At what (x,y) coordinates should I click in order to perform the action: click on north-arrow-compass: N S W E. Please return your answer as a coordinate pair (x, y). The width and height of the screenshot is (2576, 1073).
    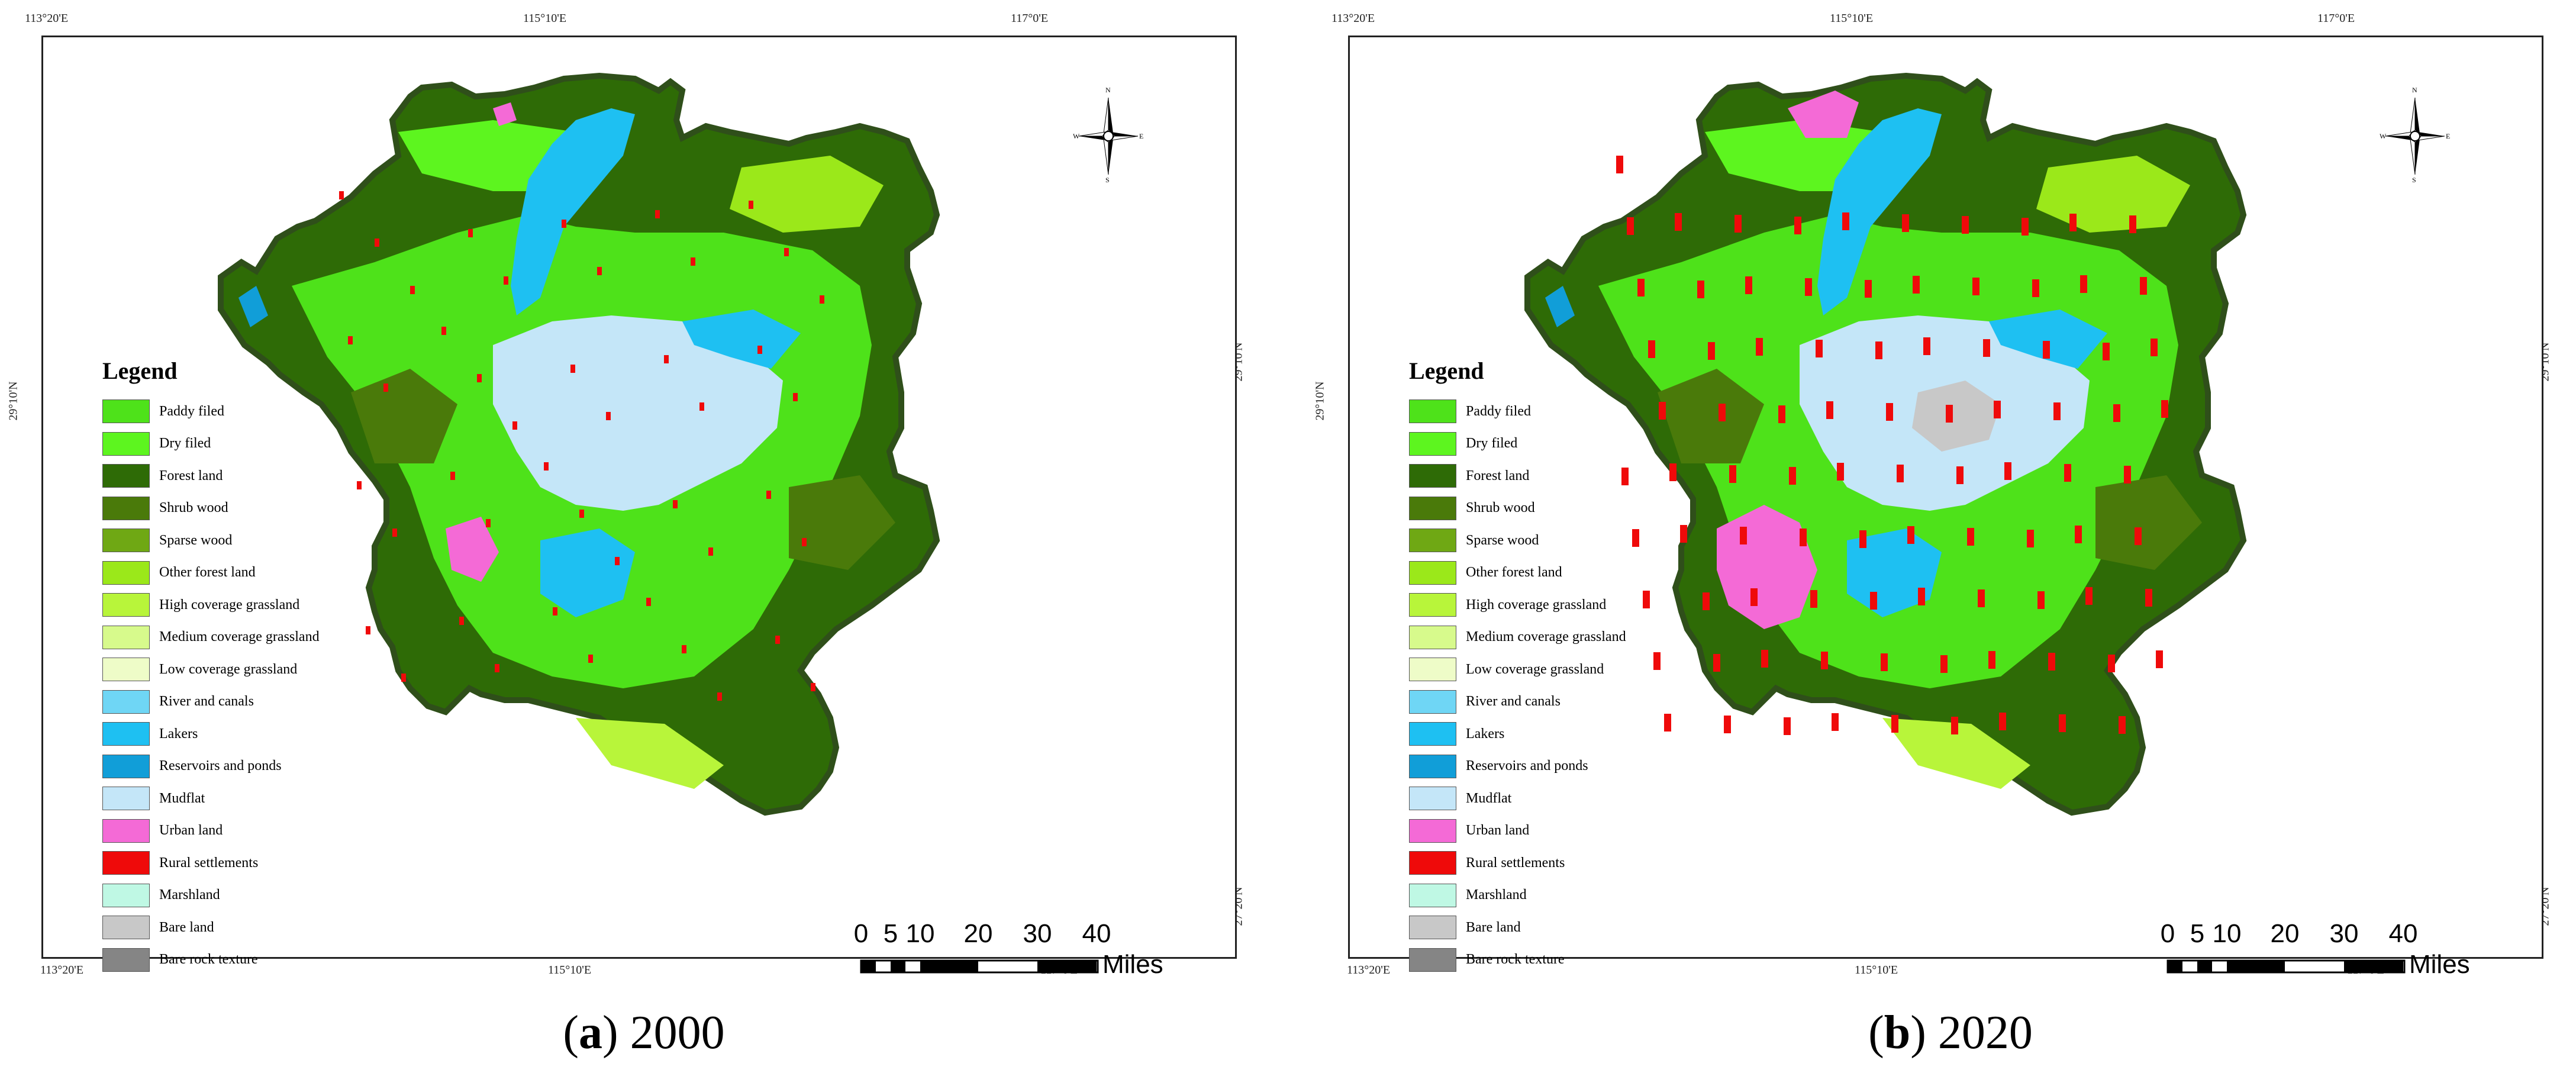
    Looking at the image, I should click on (1108, 136).